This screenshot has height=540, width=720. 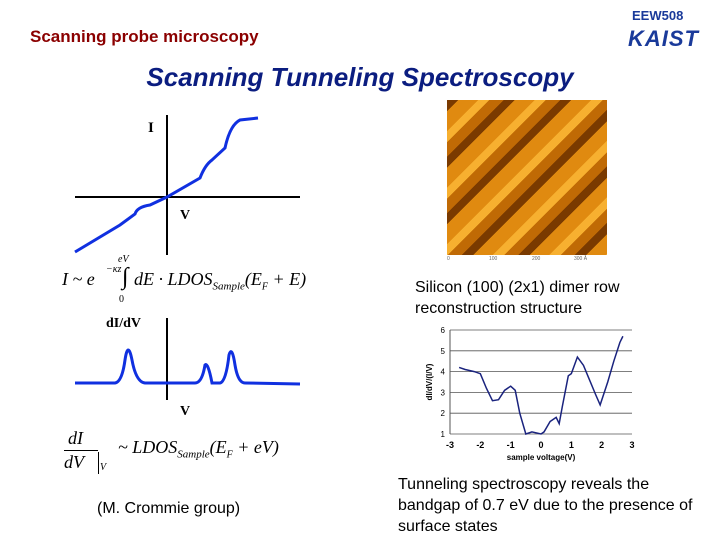 What do you see at coordinates (448, 259) in the screenshot?
I see `scale-tick: 0` at bounding box center [448, 259].